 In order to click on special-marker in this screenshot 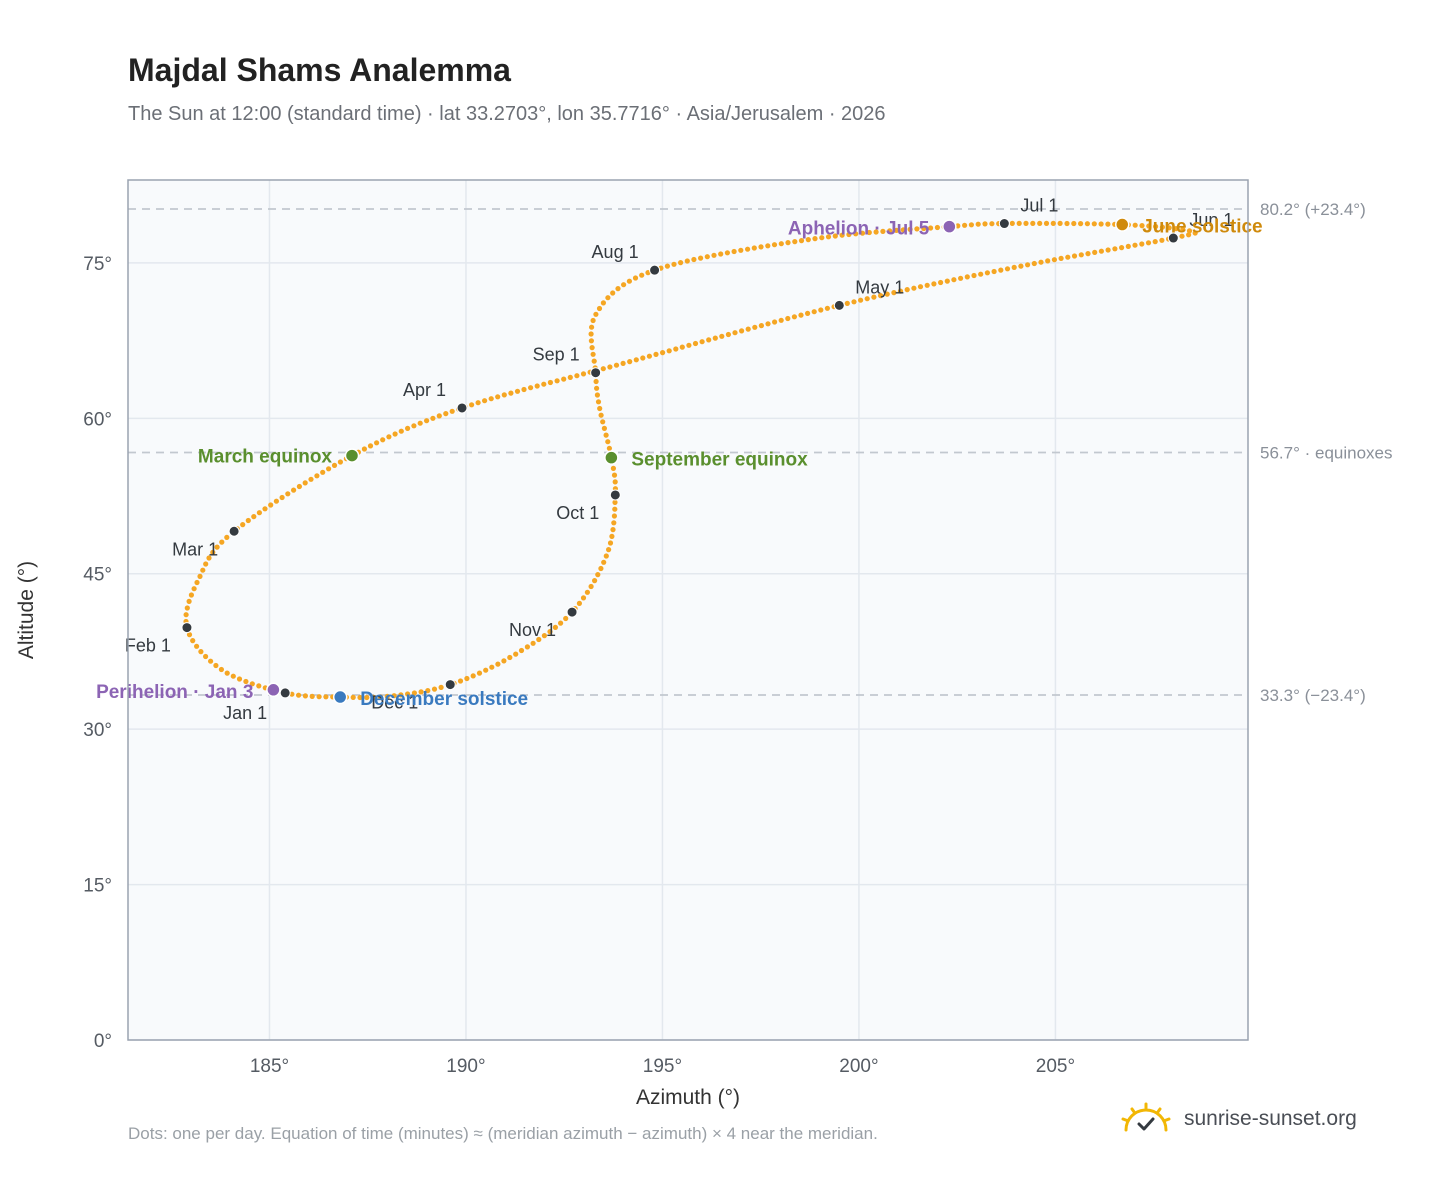, I will do `click(273, 690)`.